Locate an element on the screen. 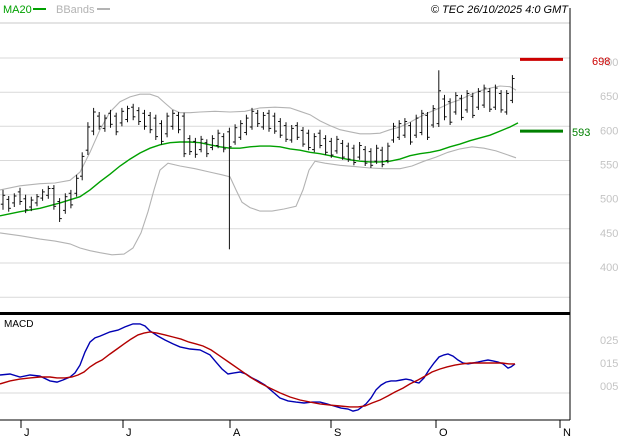 The width and height of the screenshot is (627, 440). macd-tick-label: 015 is located at coordinates (609, 364).